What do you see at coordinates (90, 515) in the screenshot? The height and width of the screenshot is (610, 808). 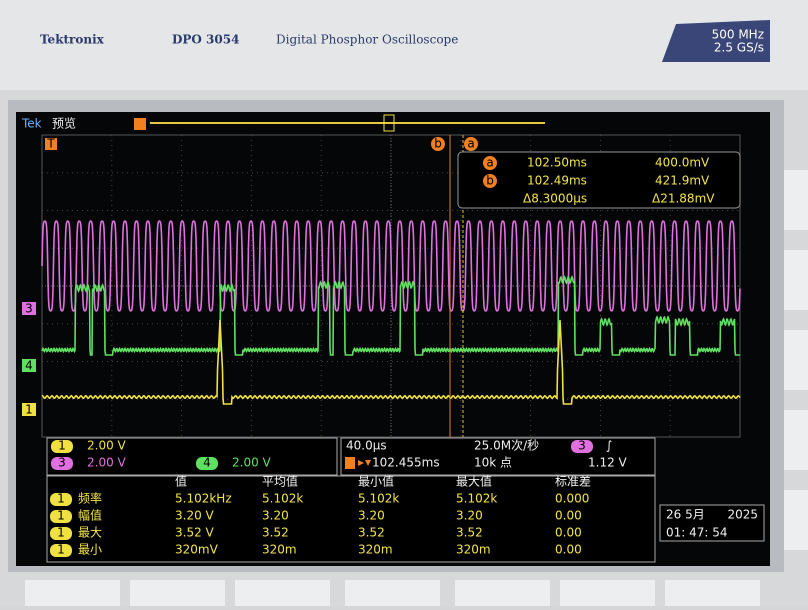 I see `measure-name: 幅值` at bounding box center [90, 515].